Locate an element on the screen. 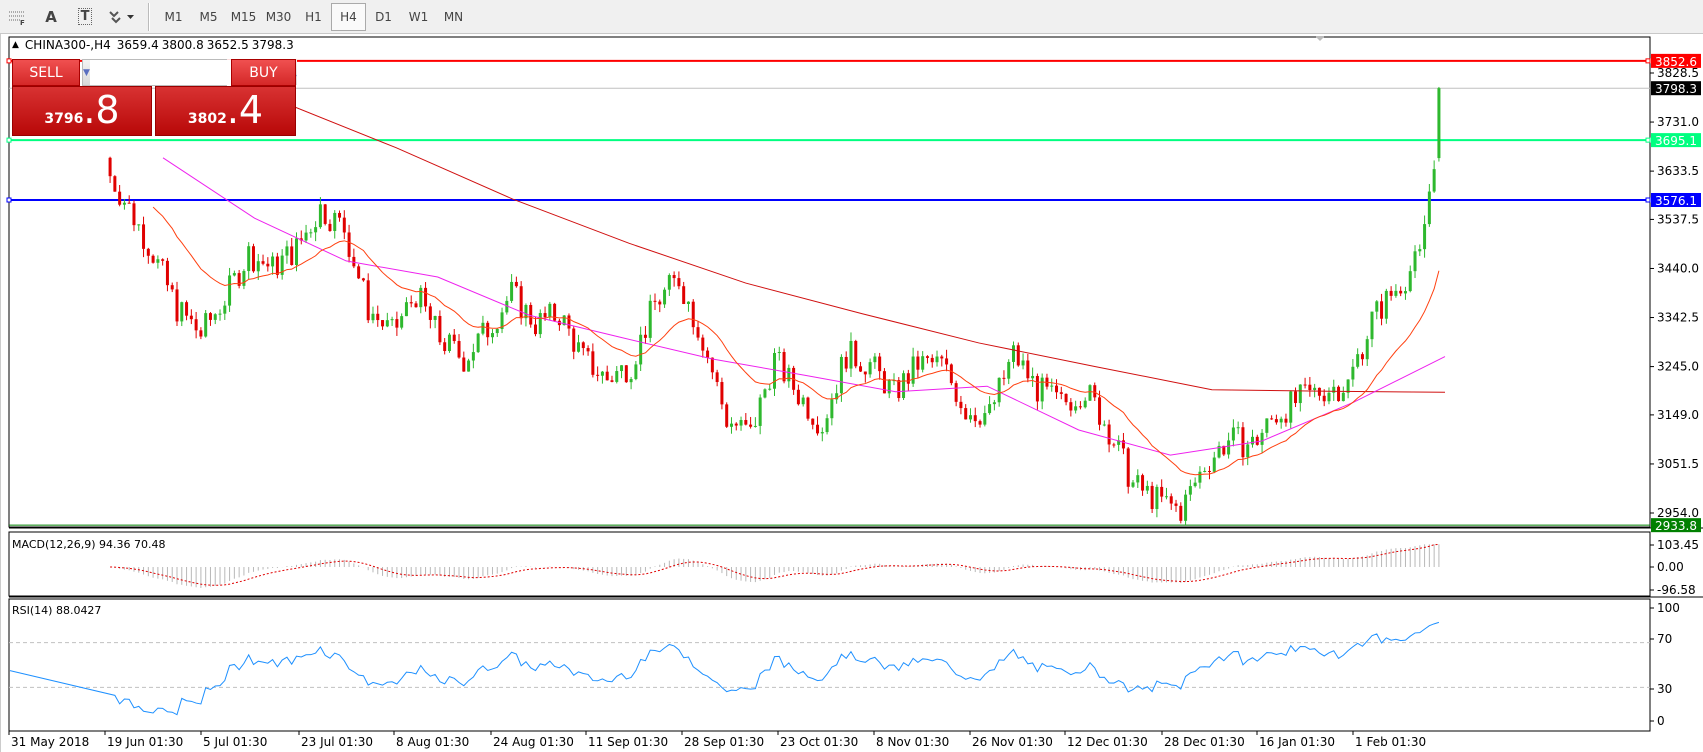 The width and height of the screenshot is (1703, 752). time-tick-label: 24 Aug 01:30 is located at coordinates (533, 742).